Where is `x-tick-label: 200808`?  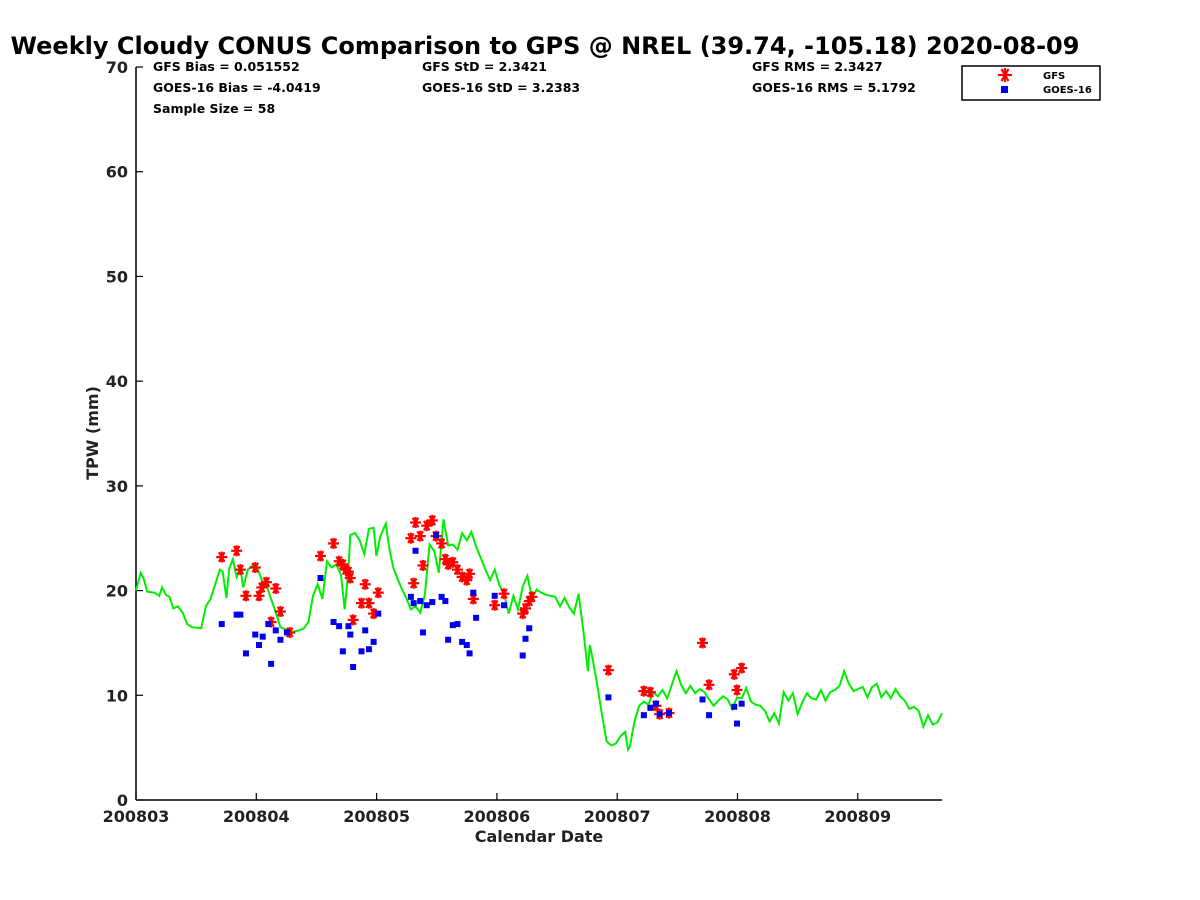
x-tick-label: 200808 is located at coordinates (737, 816).